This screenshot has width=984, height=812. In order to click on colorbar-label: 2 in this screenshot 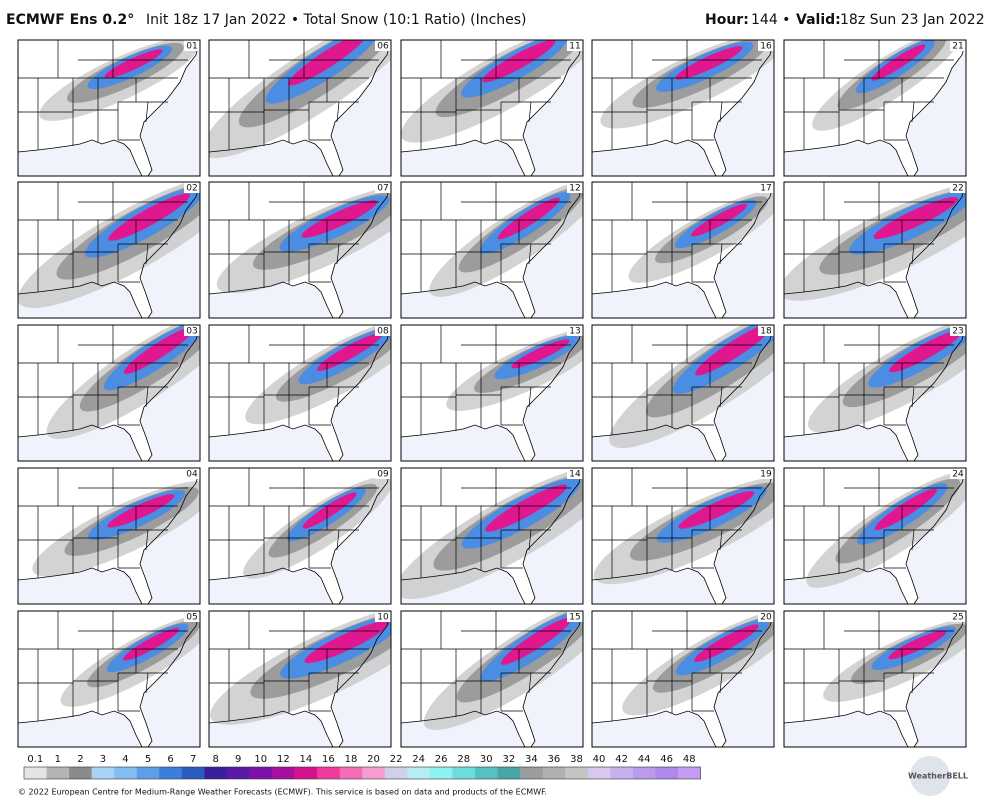, I will do `click(80, 759)`.